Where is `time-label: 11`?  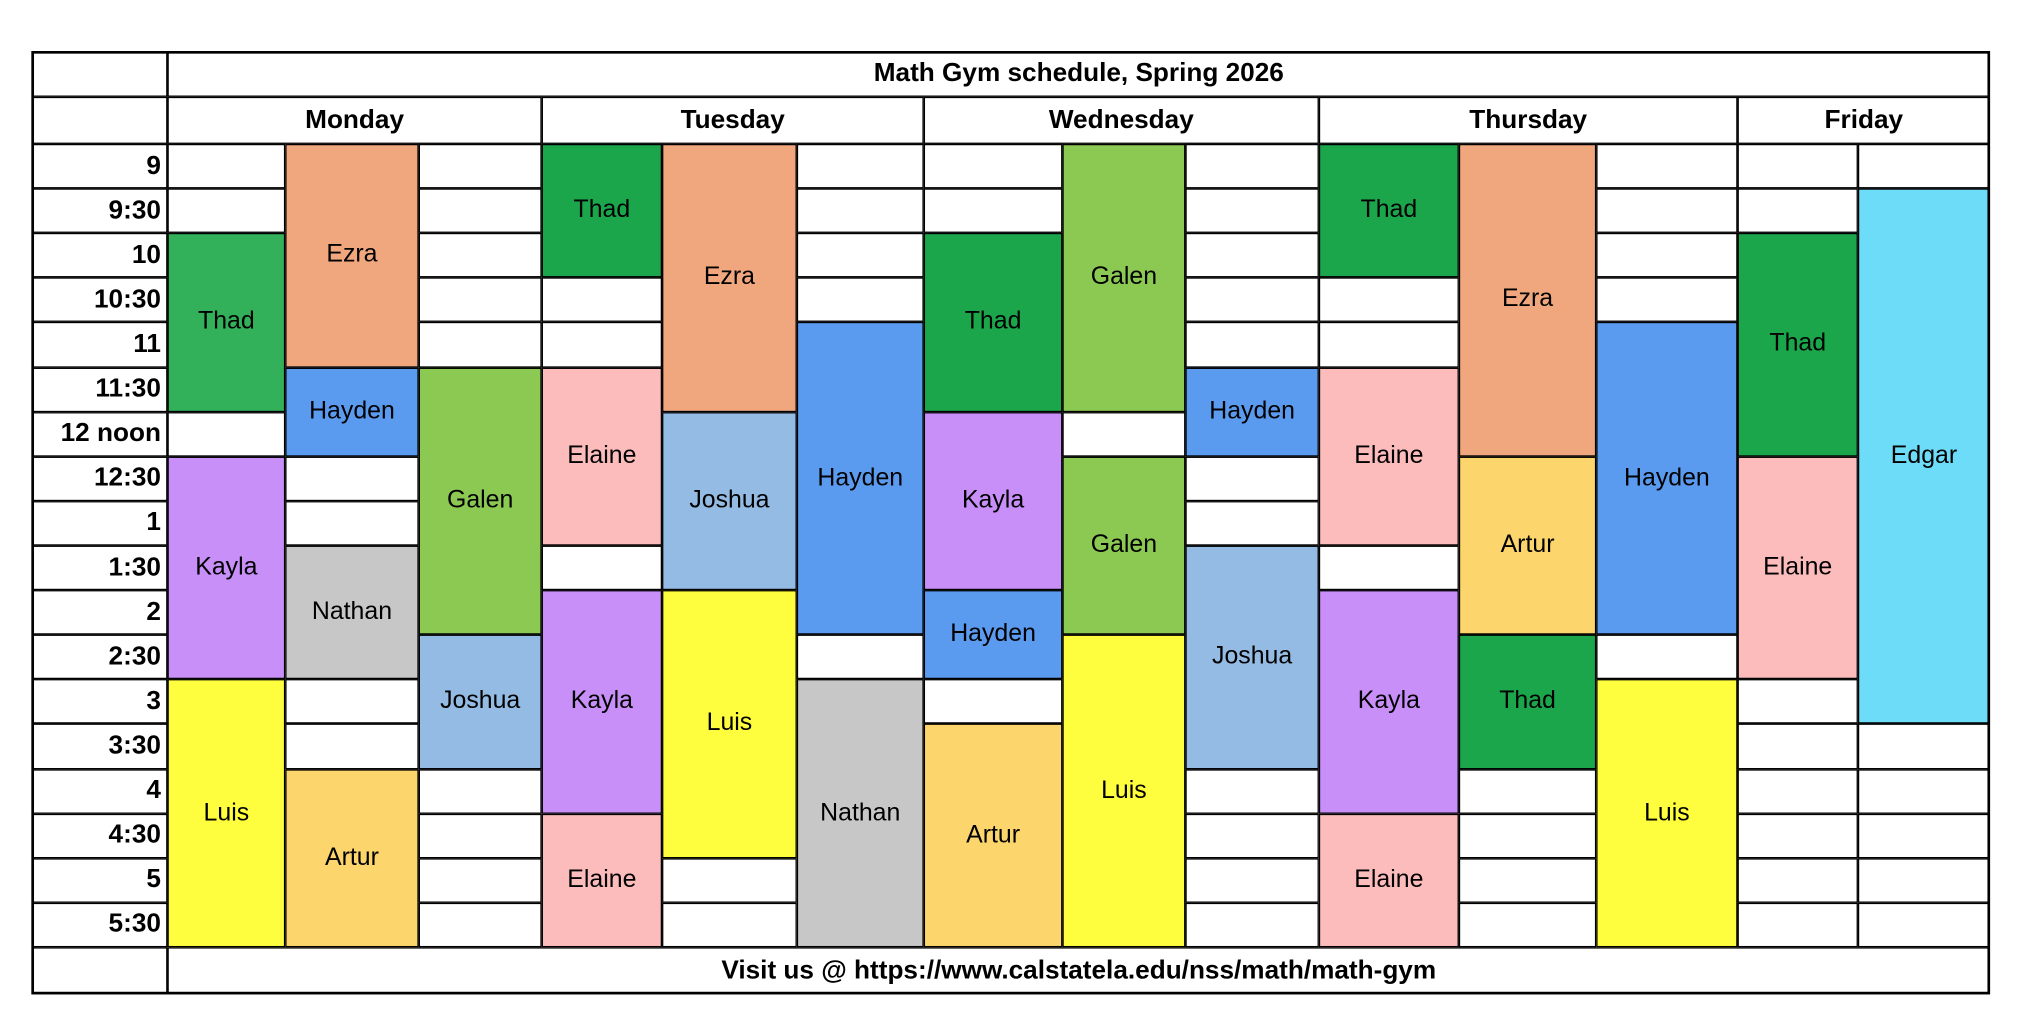 time-label: 11 is located at coordinates (99, 345).